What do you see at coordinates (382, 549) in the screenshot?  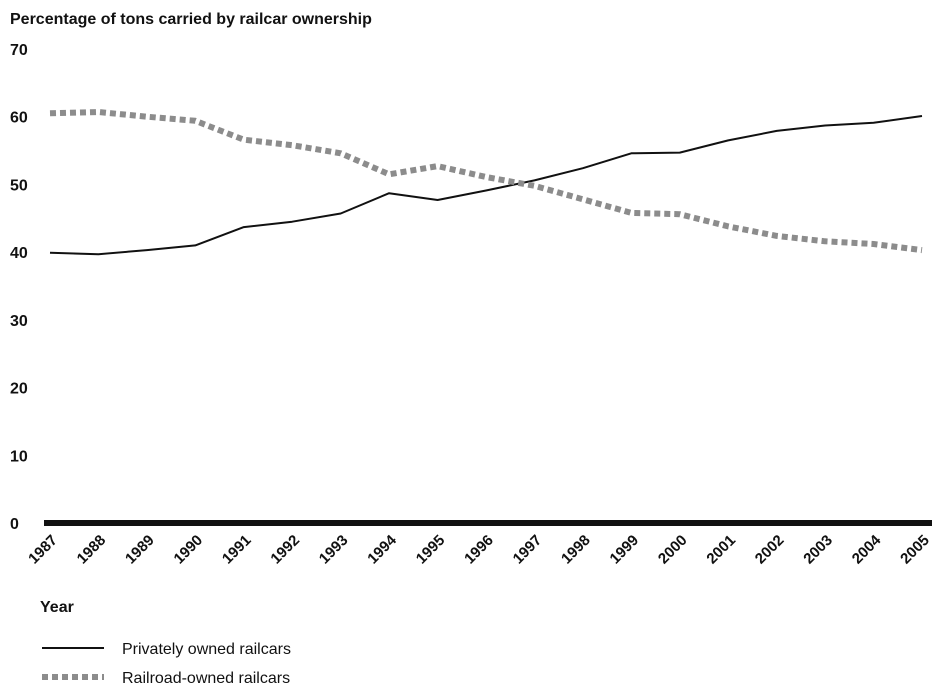 I see `x-tick-label: 1994` at bounding box center [382, 549].